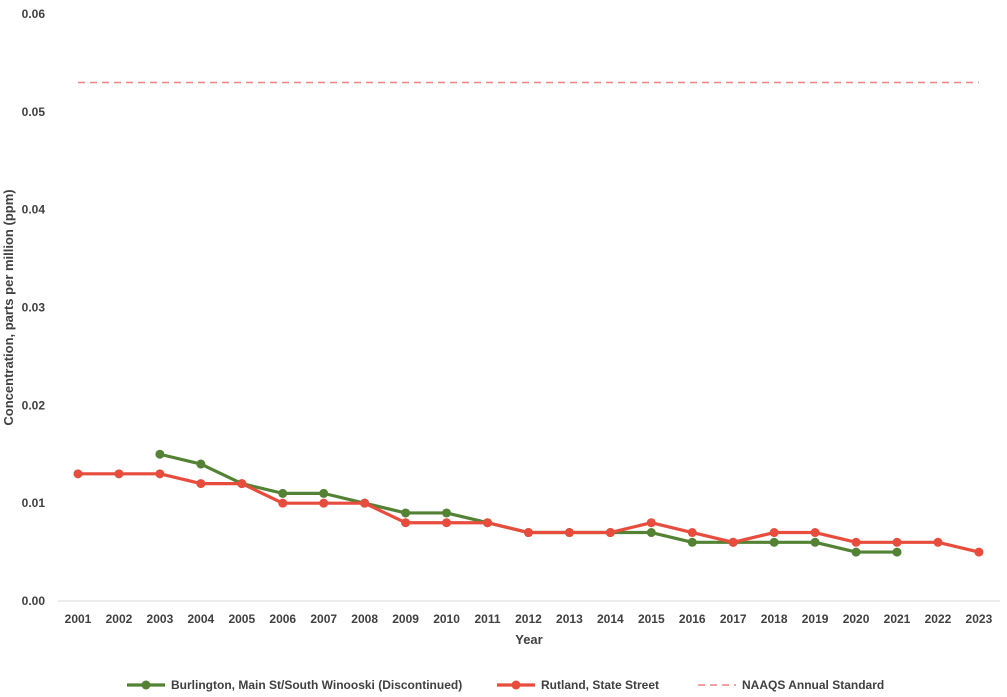 The width and height of the screenshot is (1007, 697). Describe the element at coordinates (938, 619) in the screenshot. I see `x-tick-label: 2022` at that location.